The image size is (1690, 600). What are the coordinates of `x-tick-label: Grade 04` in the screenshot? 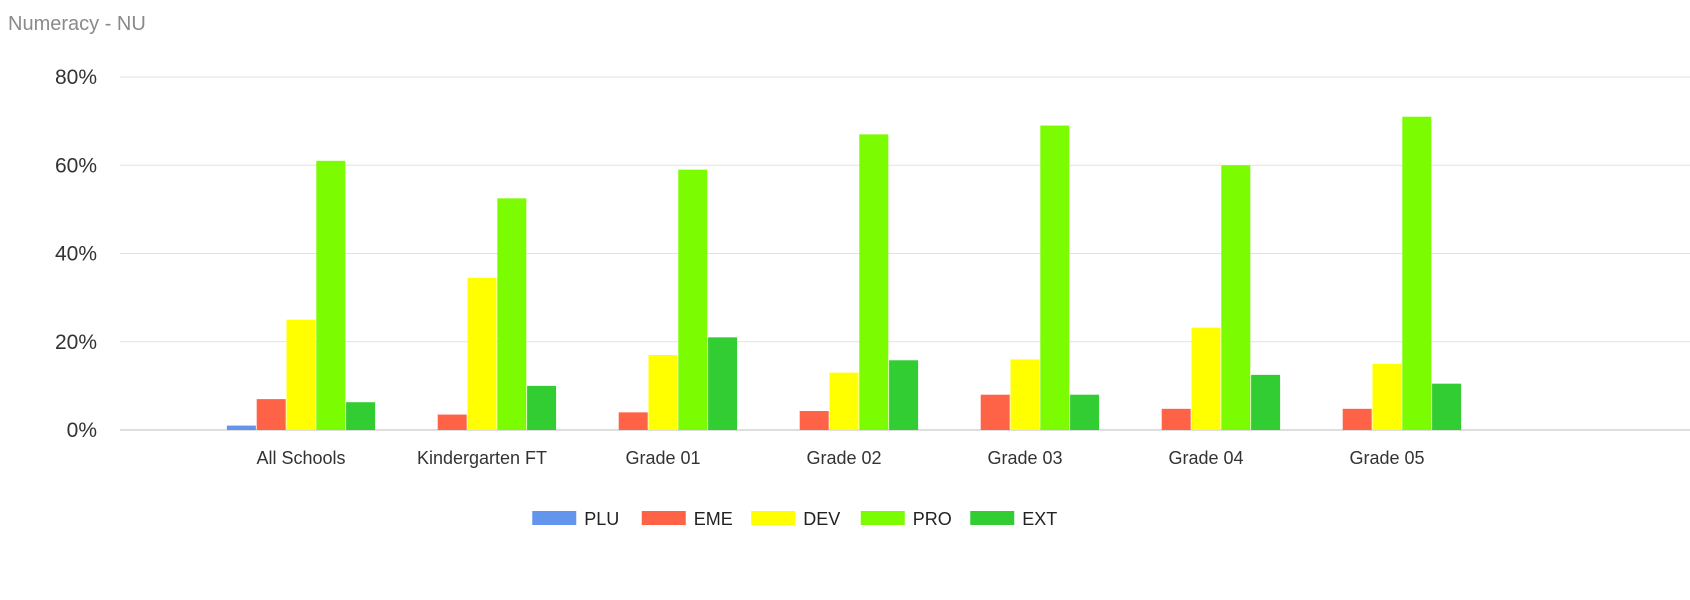 It's located at (1205, 458).